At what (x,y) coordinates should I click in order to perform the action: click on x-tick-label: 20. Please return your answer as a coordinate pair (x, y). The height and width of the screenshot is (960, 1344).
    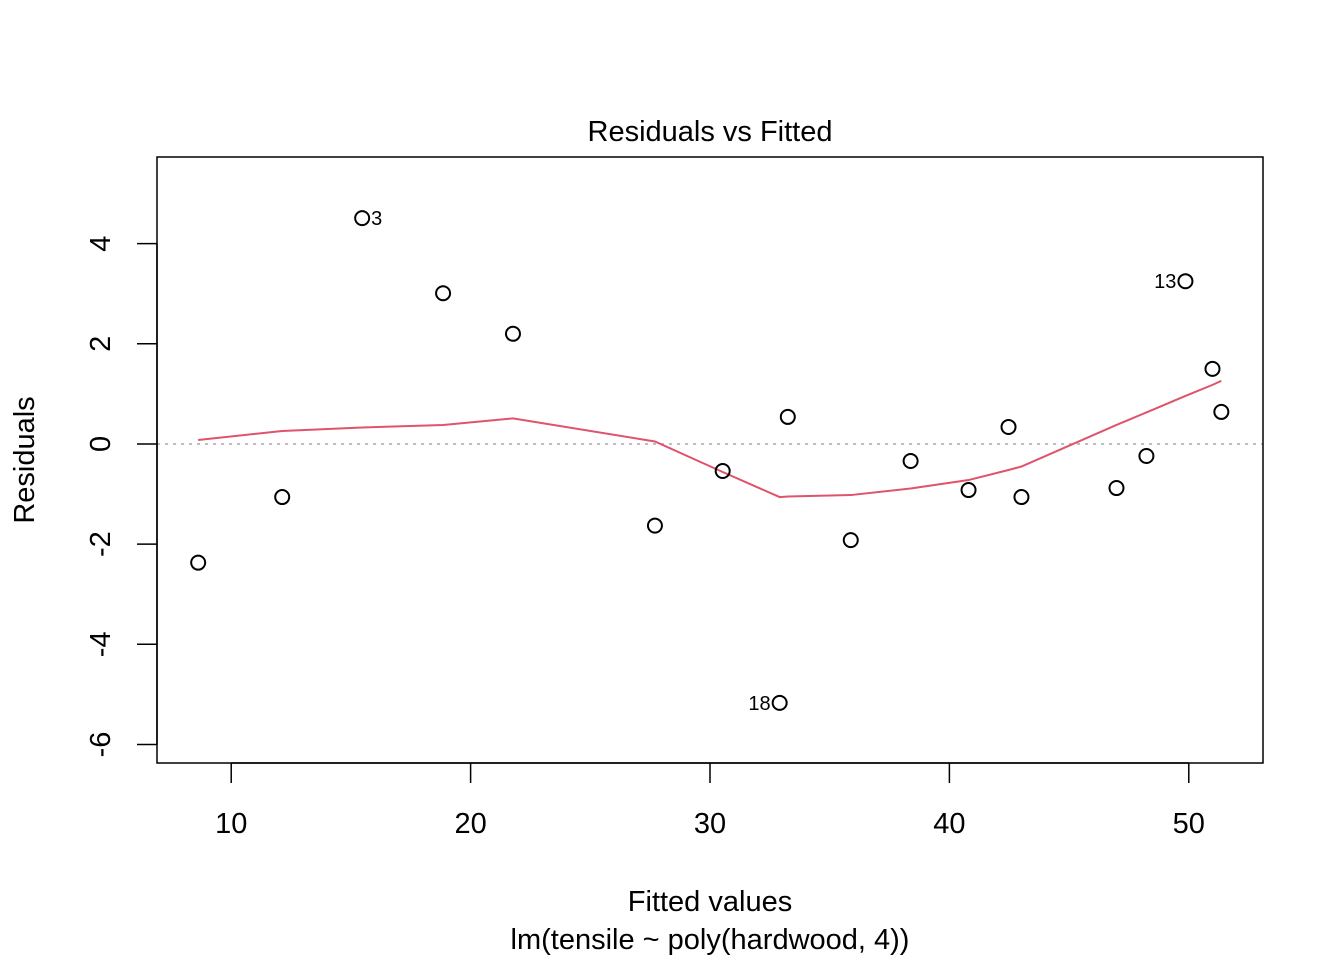
    Looking at the image, I should click on (470, 824).